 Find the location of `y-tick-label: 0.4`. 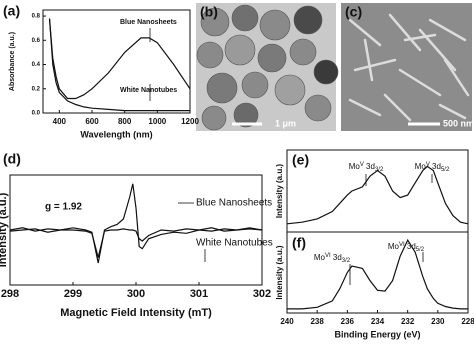

y-tick-label: 0.4 is located at coordinates (36, 65).